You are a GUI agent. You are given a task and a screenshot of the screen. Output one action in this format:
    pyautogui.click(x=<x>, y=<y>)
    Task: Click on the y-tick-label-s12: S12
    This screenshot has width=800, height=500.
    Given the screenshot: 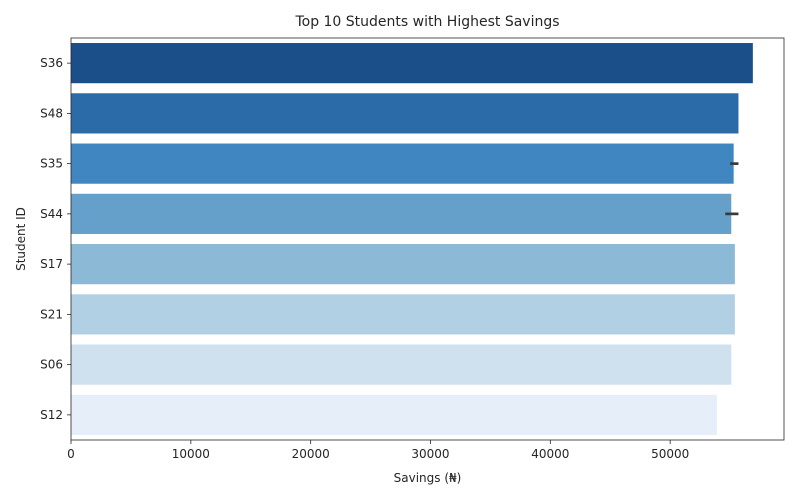 What is the action you would take?
    pyautogui.click(x=51, y=415)
    